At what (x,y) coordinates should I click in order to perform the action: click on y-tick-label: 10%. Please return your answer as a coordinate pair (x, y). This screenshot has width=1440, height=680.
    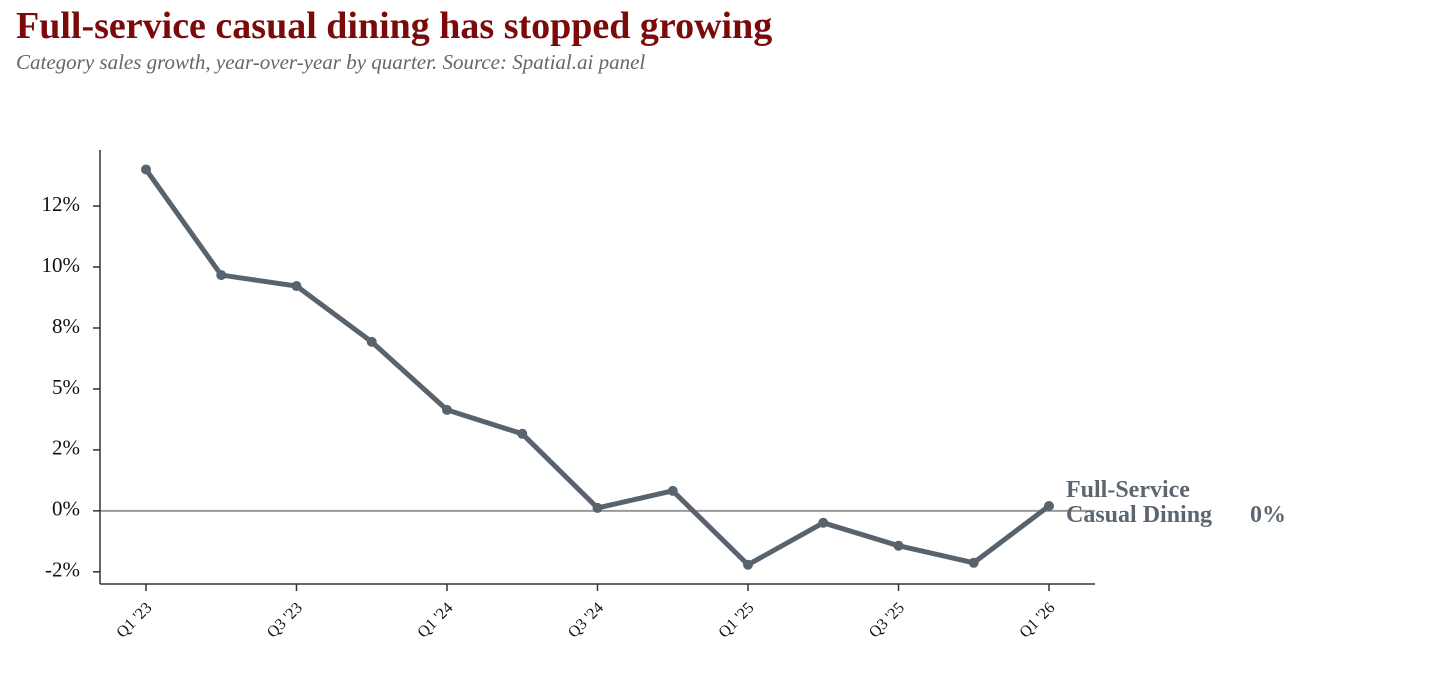
    Looking at the image, I should click on (61, 265).